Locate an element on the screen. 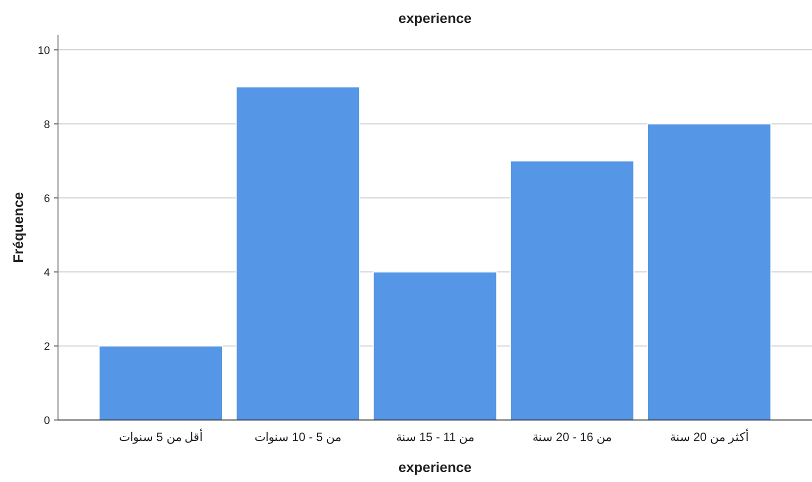 This screenshot has width=812, height=482. chart-title: experience is located at coordinates (435, 18).